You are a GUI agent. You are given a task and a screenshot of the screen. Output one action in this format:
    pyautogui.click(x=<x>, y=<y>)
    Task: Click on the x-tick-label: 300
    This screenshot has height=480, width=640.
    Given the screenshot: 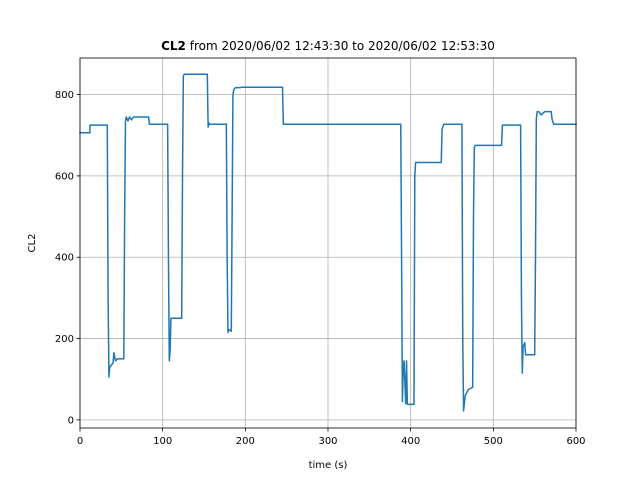 What is the action you would take?
    pyautogui.click(x=327, y=441)
    